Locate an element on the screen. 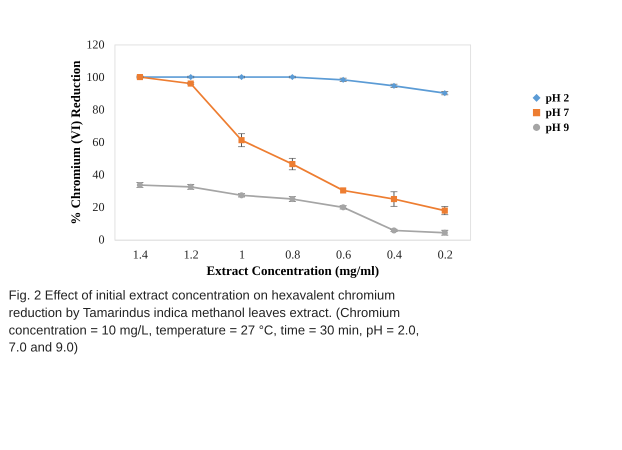 The image size is (622, 450). y-tick-label: 40 is located at coordinates (98, 175).